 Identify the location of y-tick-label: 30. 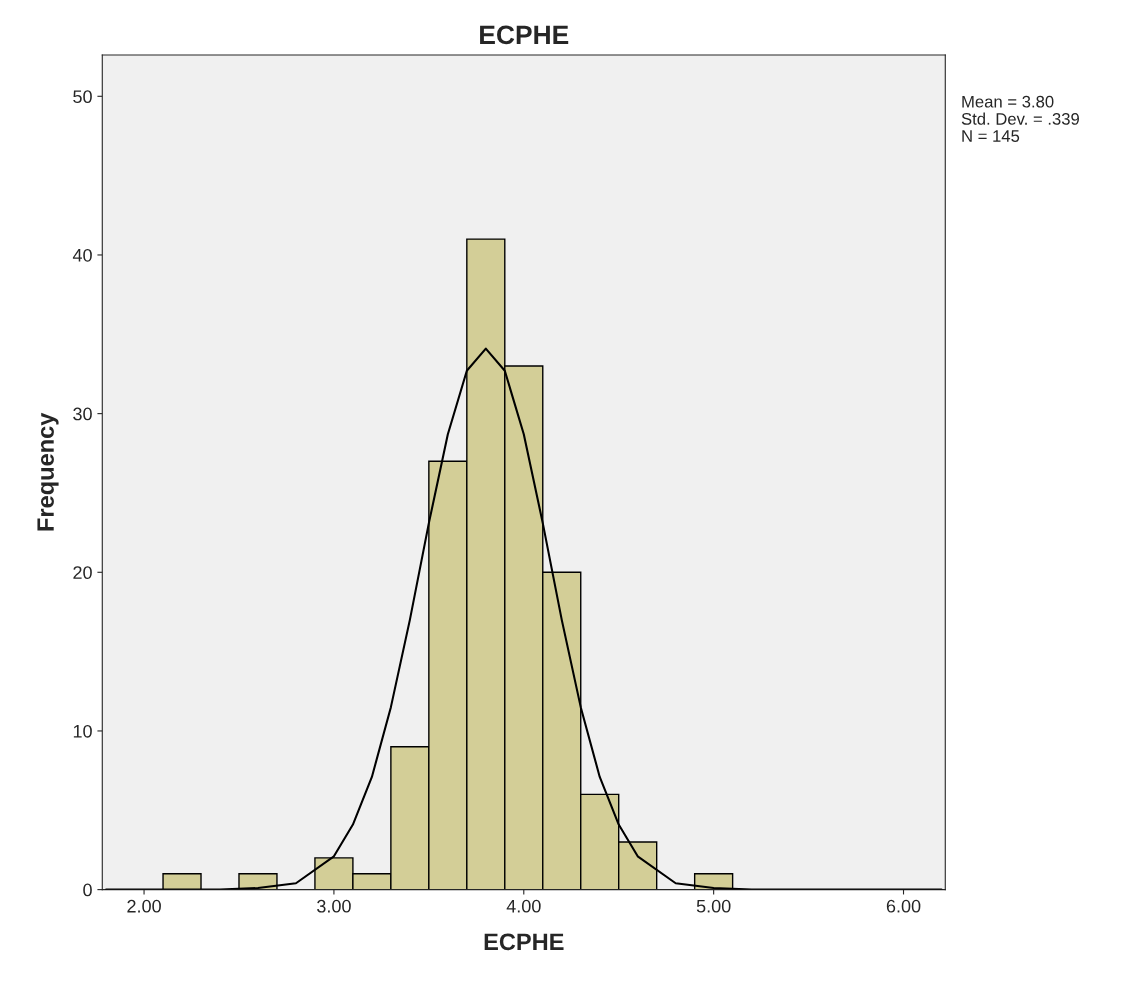
(82, 414).